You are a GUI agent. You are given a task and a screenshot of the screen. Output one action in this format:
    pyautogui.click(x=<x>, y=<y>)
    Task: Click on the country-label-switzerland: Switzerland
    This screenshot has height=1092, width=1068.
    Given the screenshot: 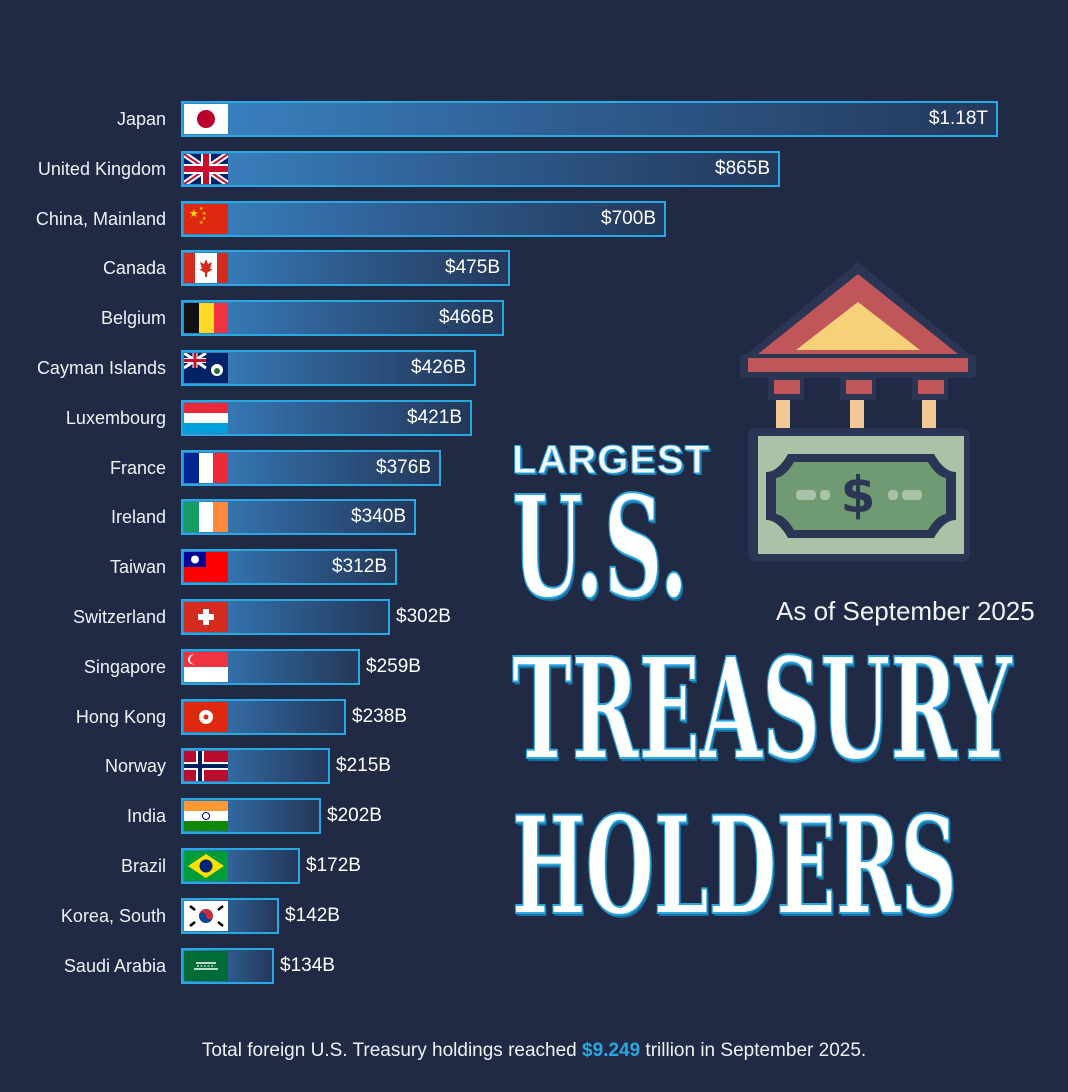 What is the action you would take?
    pyautogui.click(x=119, y=617)
    